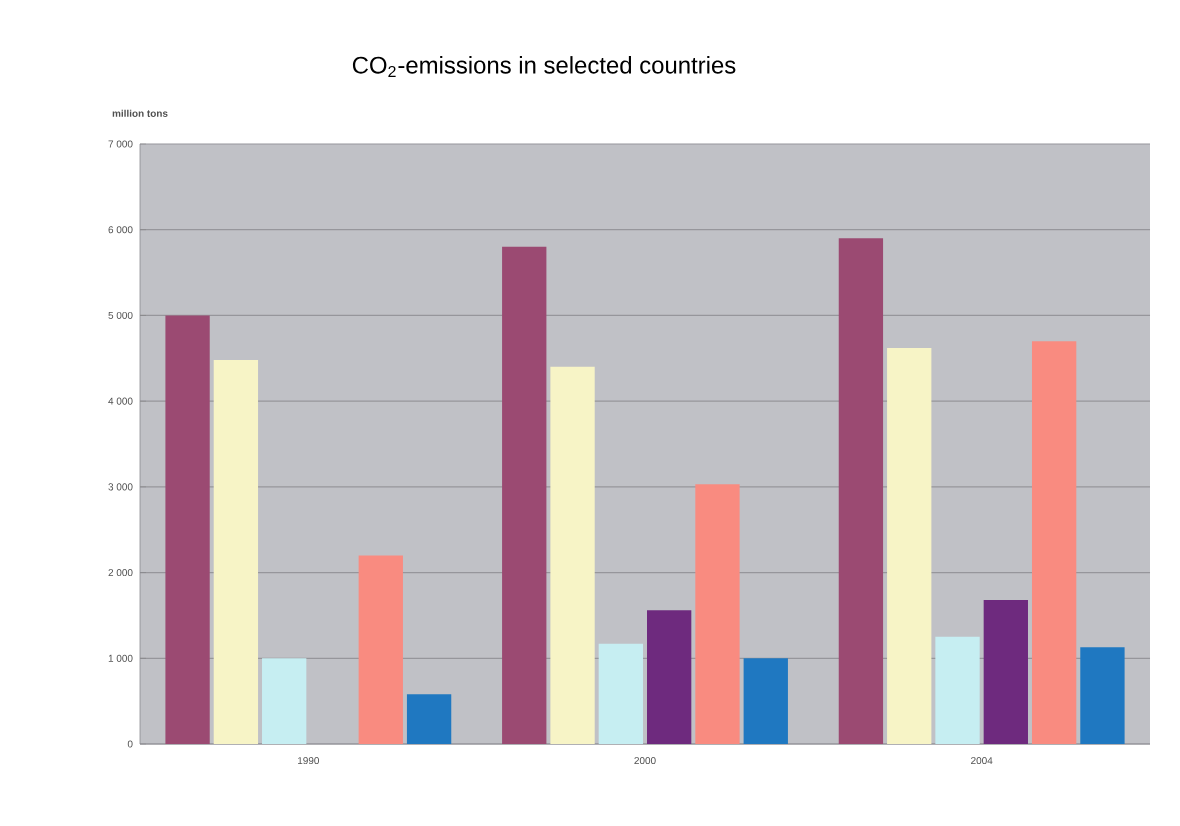 This screenshot has height=826, width=1180. Describe the element at coordinates (544, 66) in the screenshot. I see `chart-title: CO$_{2}$-emissions in selected countries` at that location.